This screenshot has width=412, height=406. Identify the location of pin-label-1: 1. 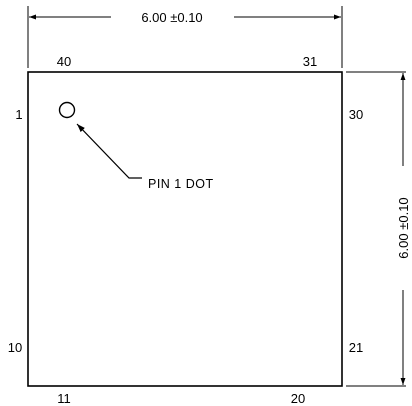
(18, 114).